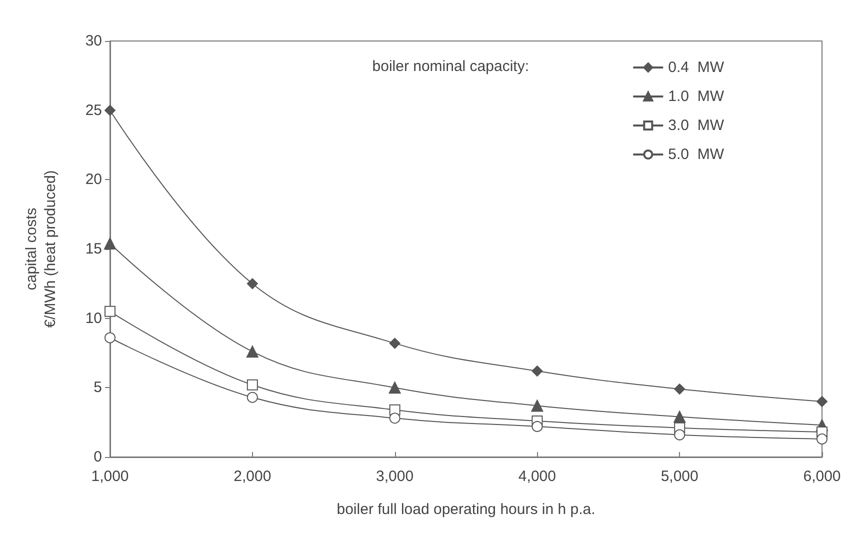 The width and height of the screenshot is (849, 538). Describe the element at coordinates (93, 110) in the screenshot. I see `y-tick-label: 25` at that location.